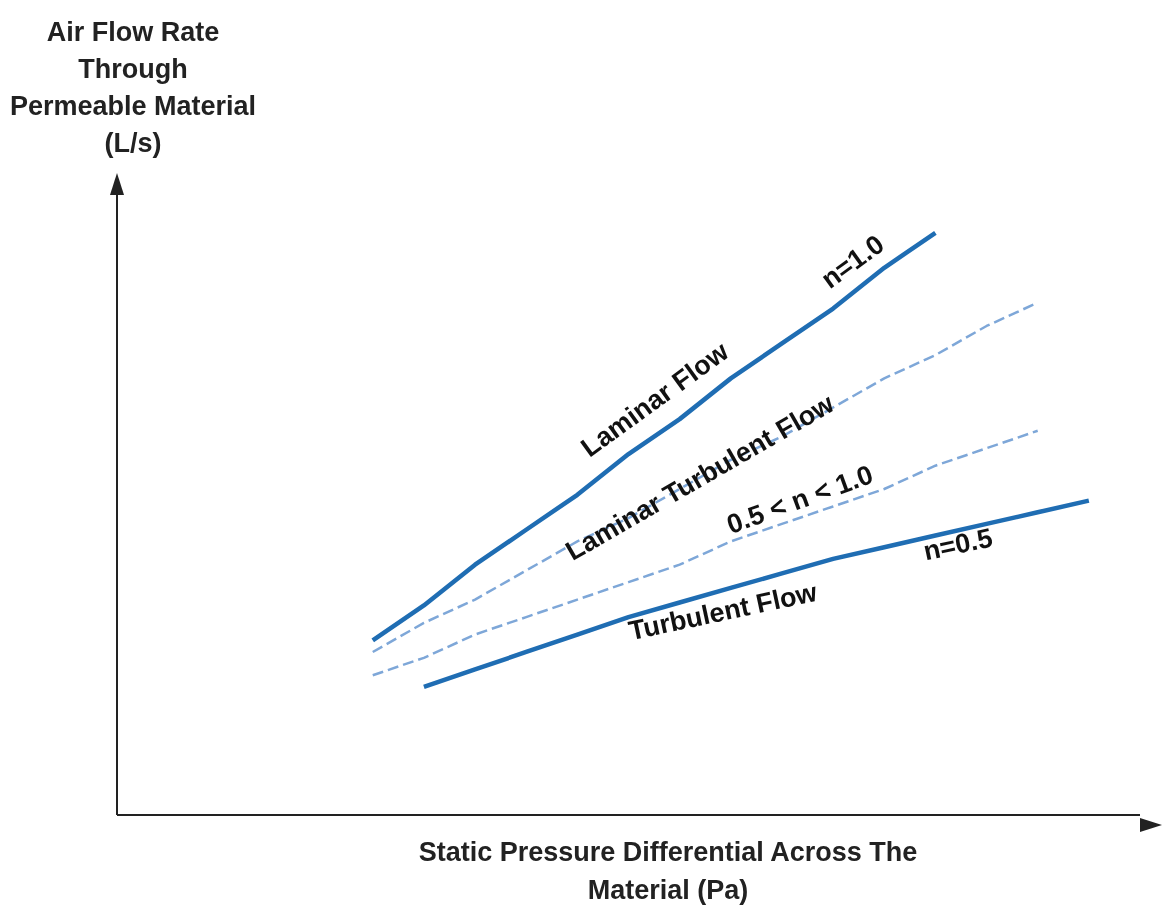  What do you see at coordinates (133, 88) in the screenshot?
I see `y-axis-title: Air Flow Rate Through Permeable Material (L/s)` at bounding box center [133, 88].